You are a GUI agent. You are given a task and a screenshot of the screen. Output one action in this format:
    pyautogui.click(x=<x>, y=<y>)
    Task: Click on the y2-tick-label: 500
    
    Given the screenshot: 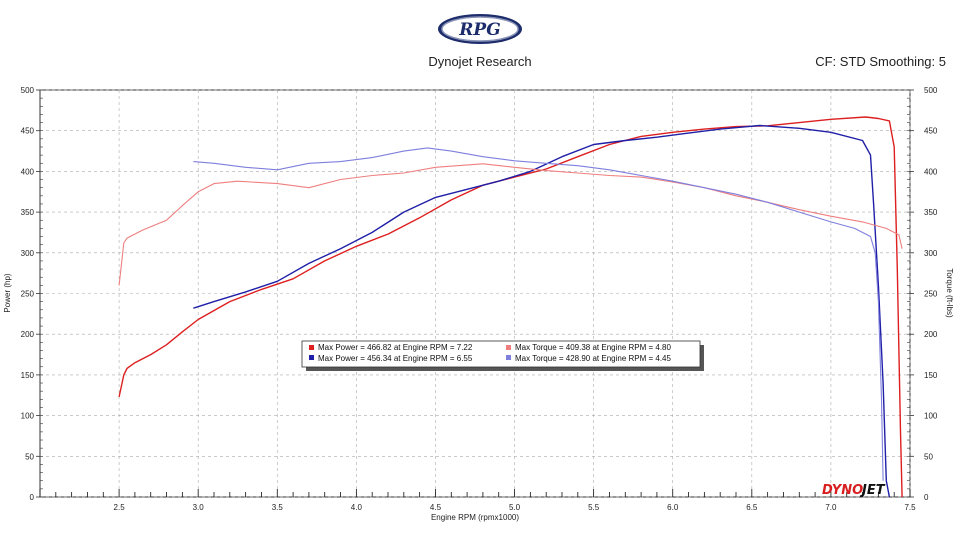 What is the action you would take?
    pyautogui.click(x=931, y=90)
    